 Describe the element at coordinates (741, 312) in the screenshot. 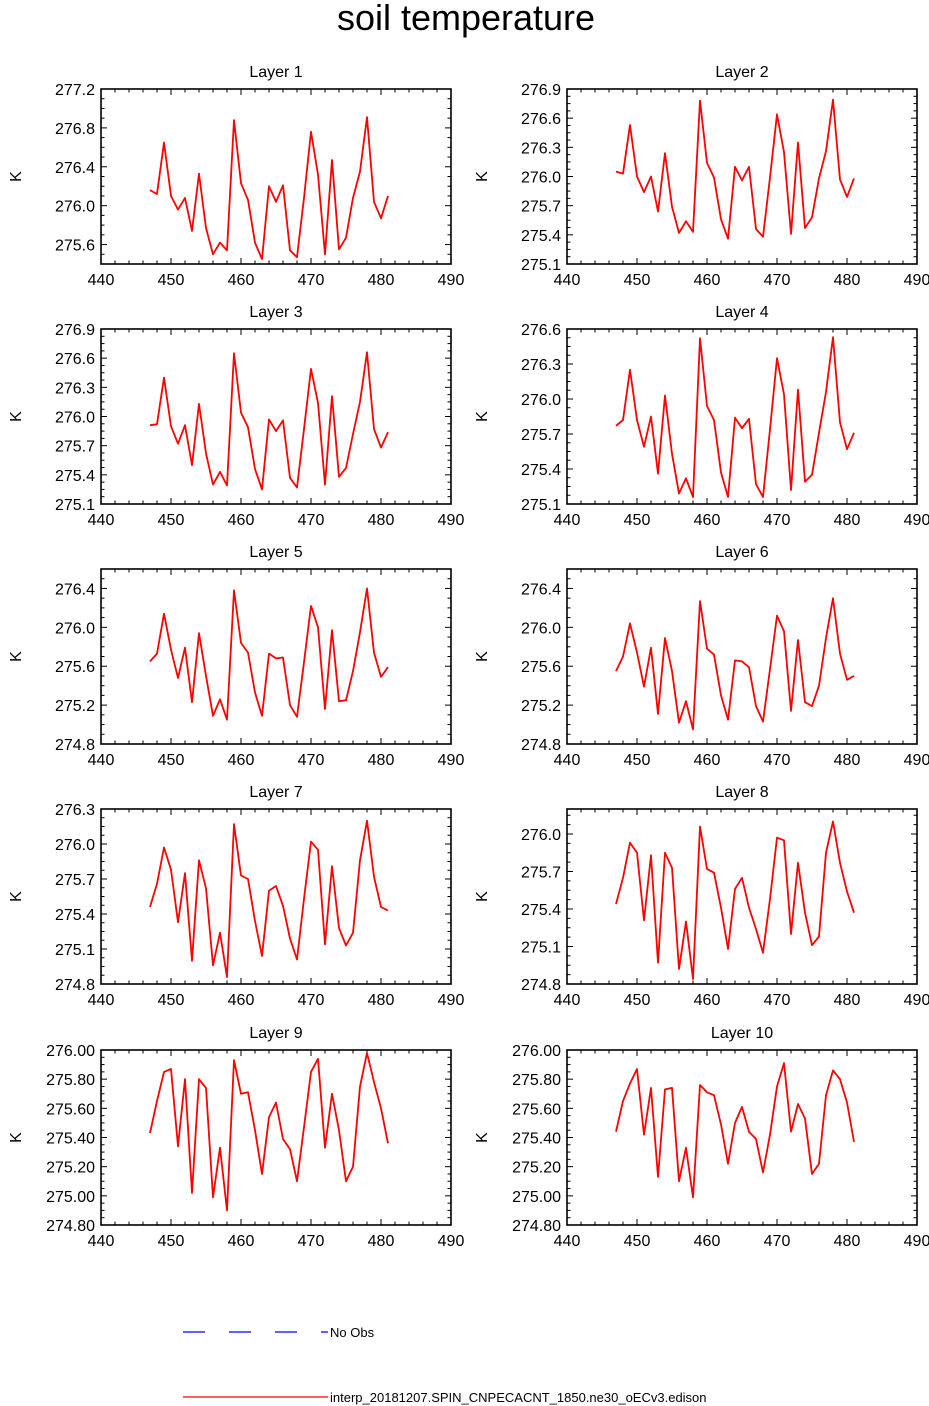

I see `panel-title: Layer 4` at that location.